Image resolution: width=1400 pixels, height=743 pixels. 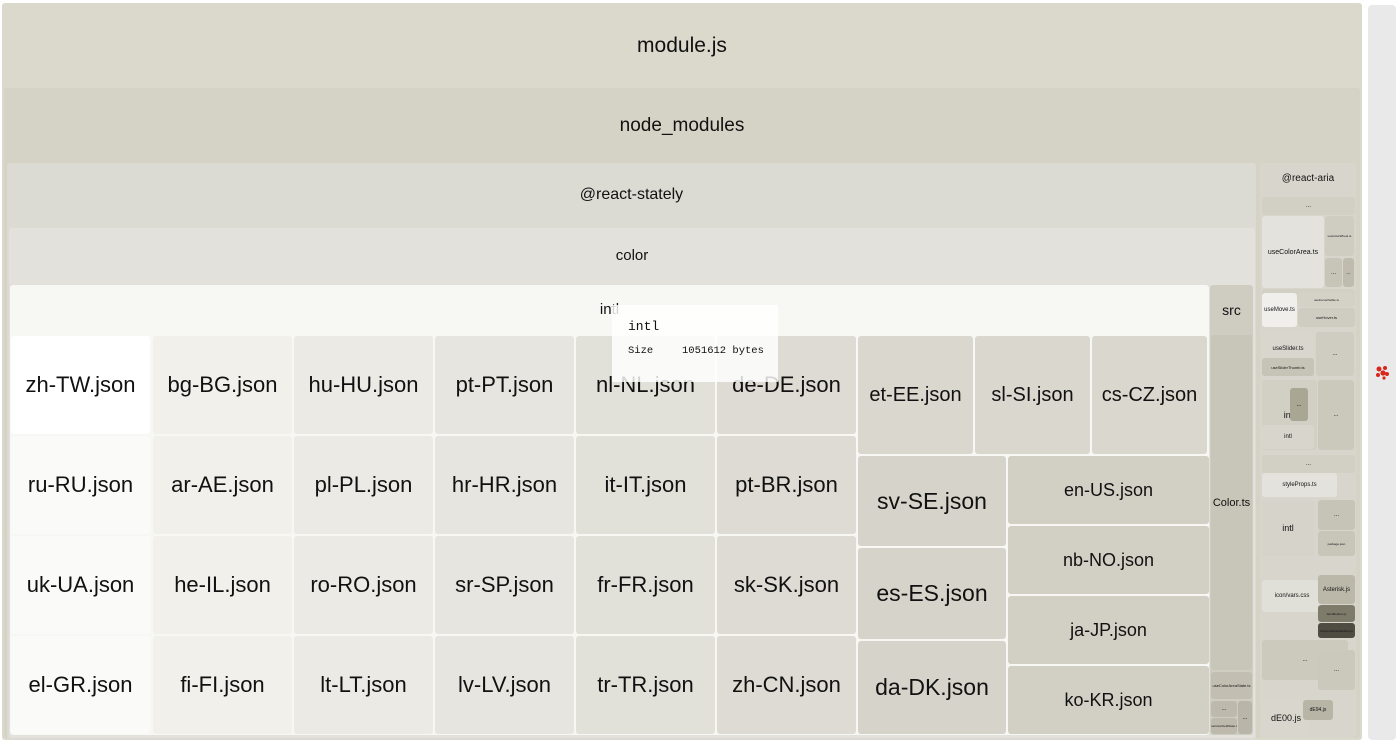 I want to click on node-file: package.json, so click(x=1336, y=543).